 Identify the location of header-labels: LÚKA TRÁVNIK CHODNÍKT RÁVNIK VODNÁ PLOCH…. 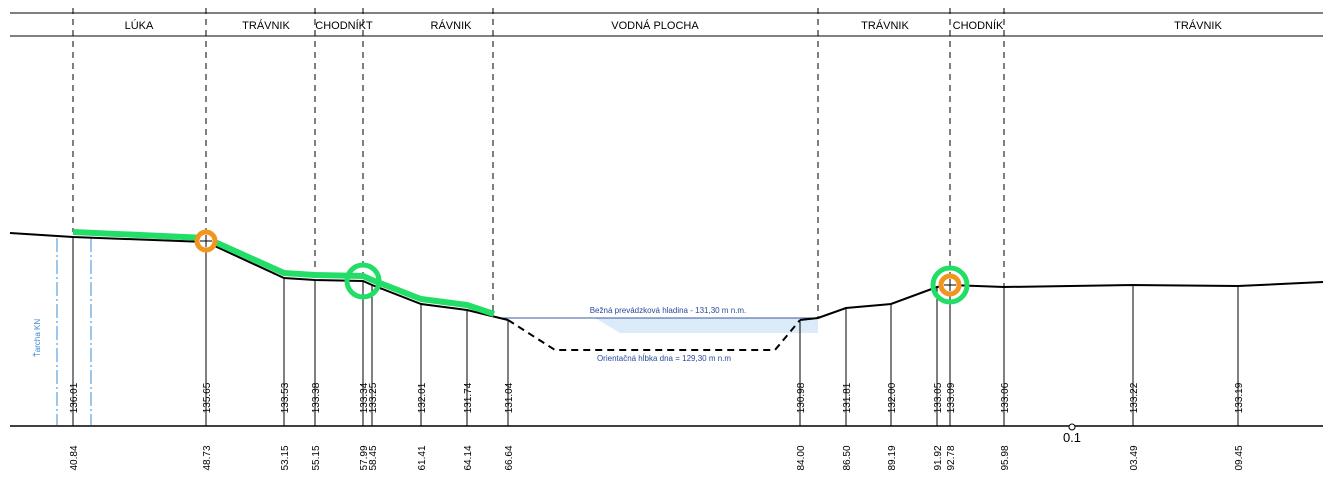
(674, 25).